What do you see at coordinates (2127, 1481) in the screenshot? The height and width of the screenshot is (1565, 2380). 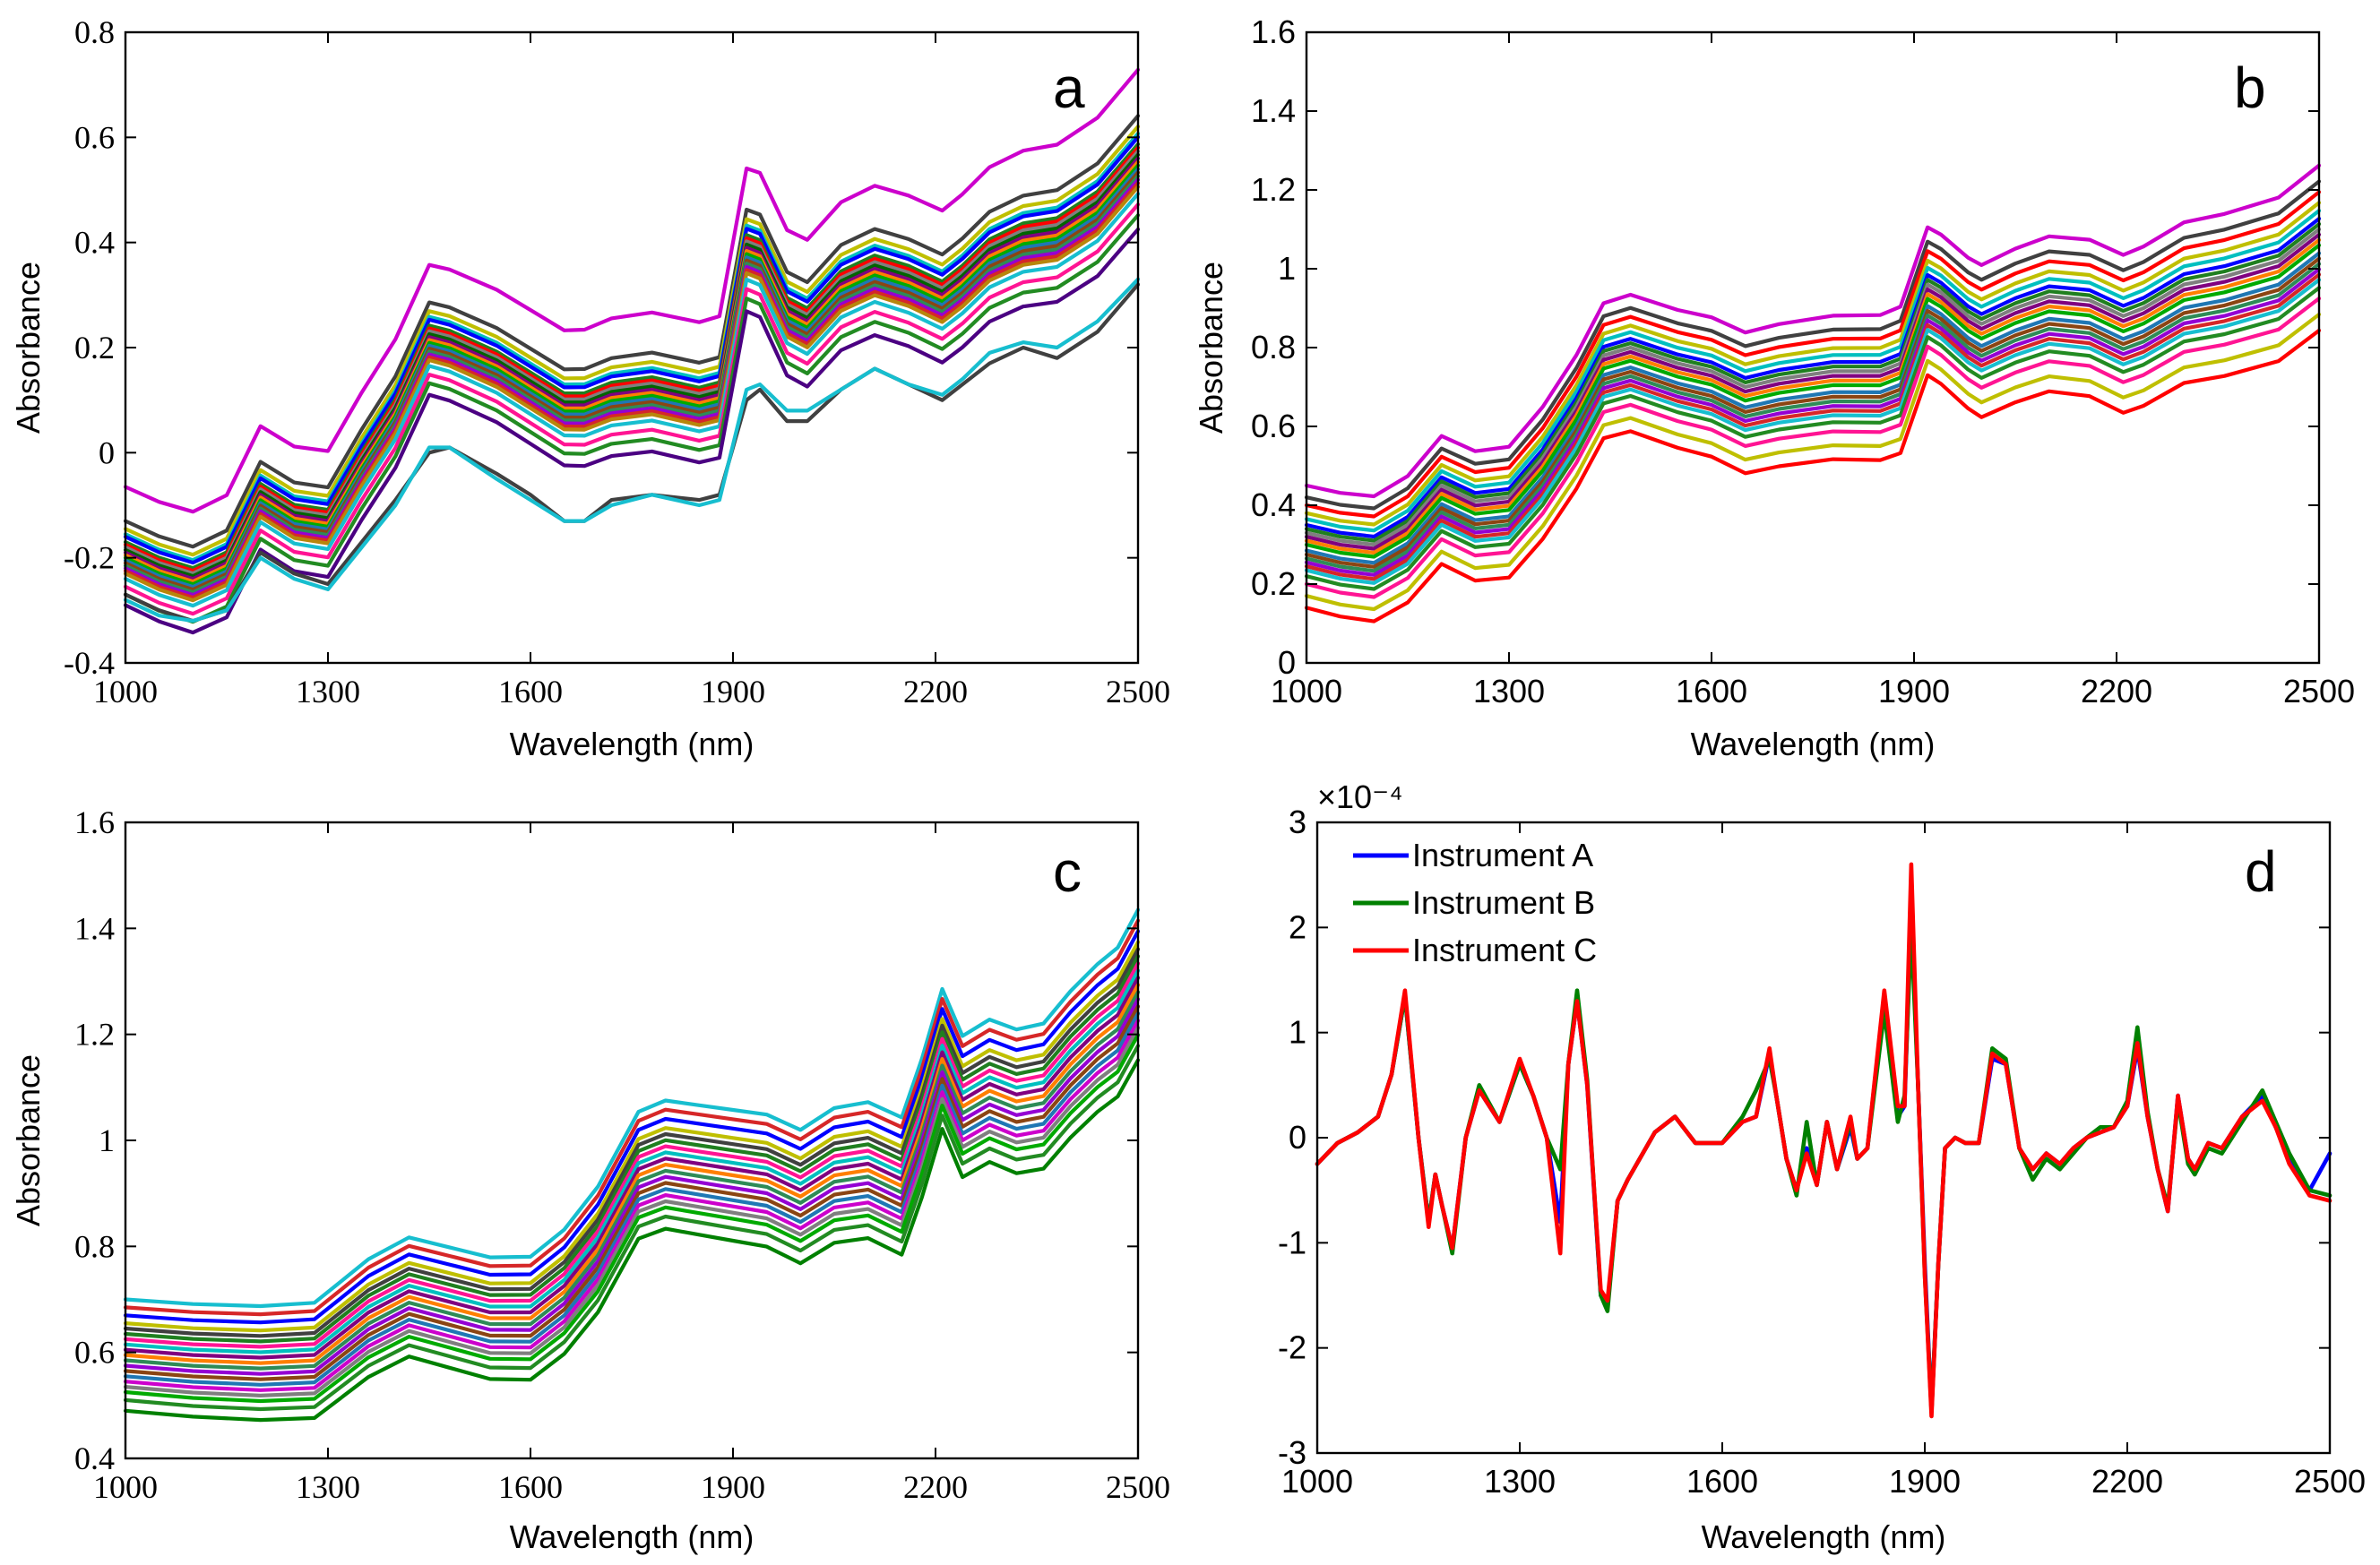 I see `d-xtick-label: 2200` at bounding box center [2127, 1481].